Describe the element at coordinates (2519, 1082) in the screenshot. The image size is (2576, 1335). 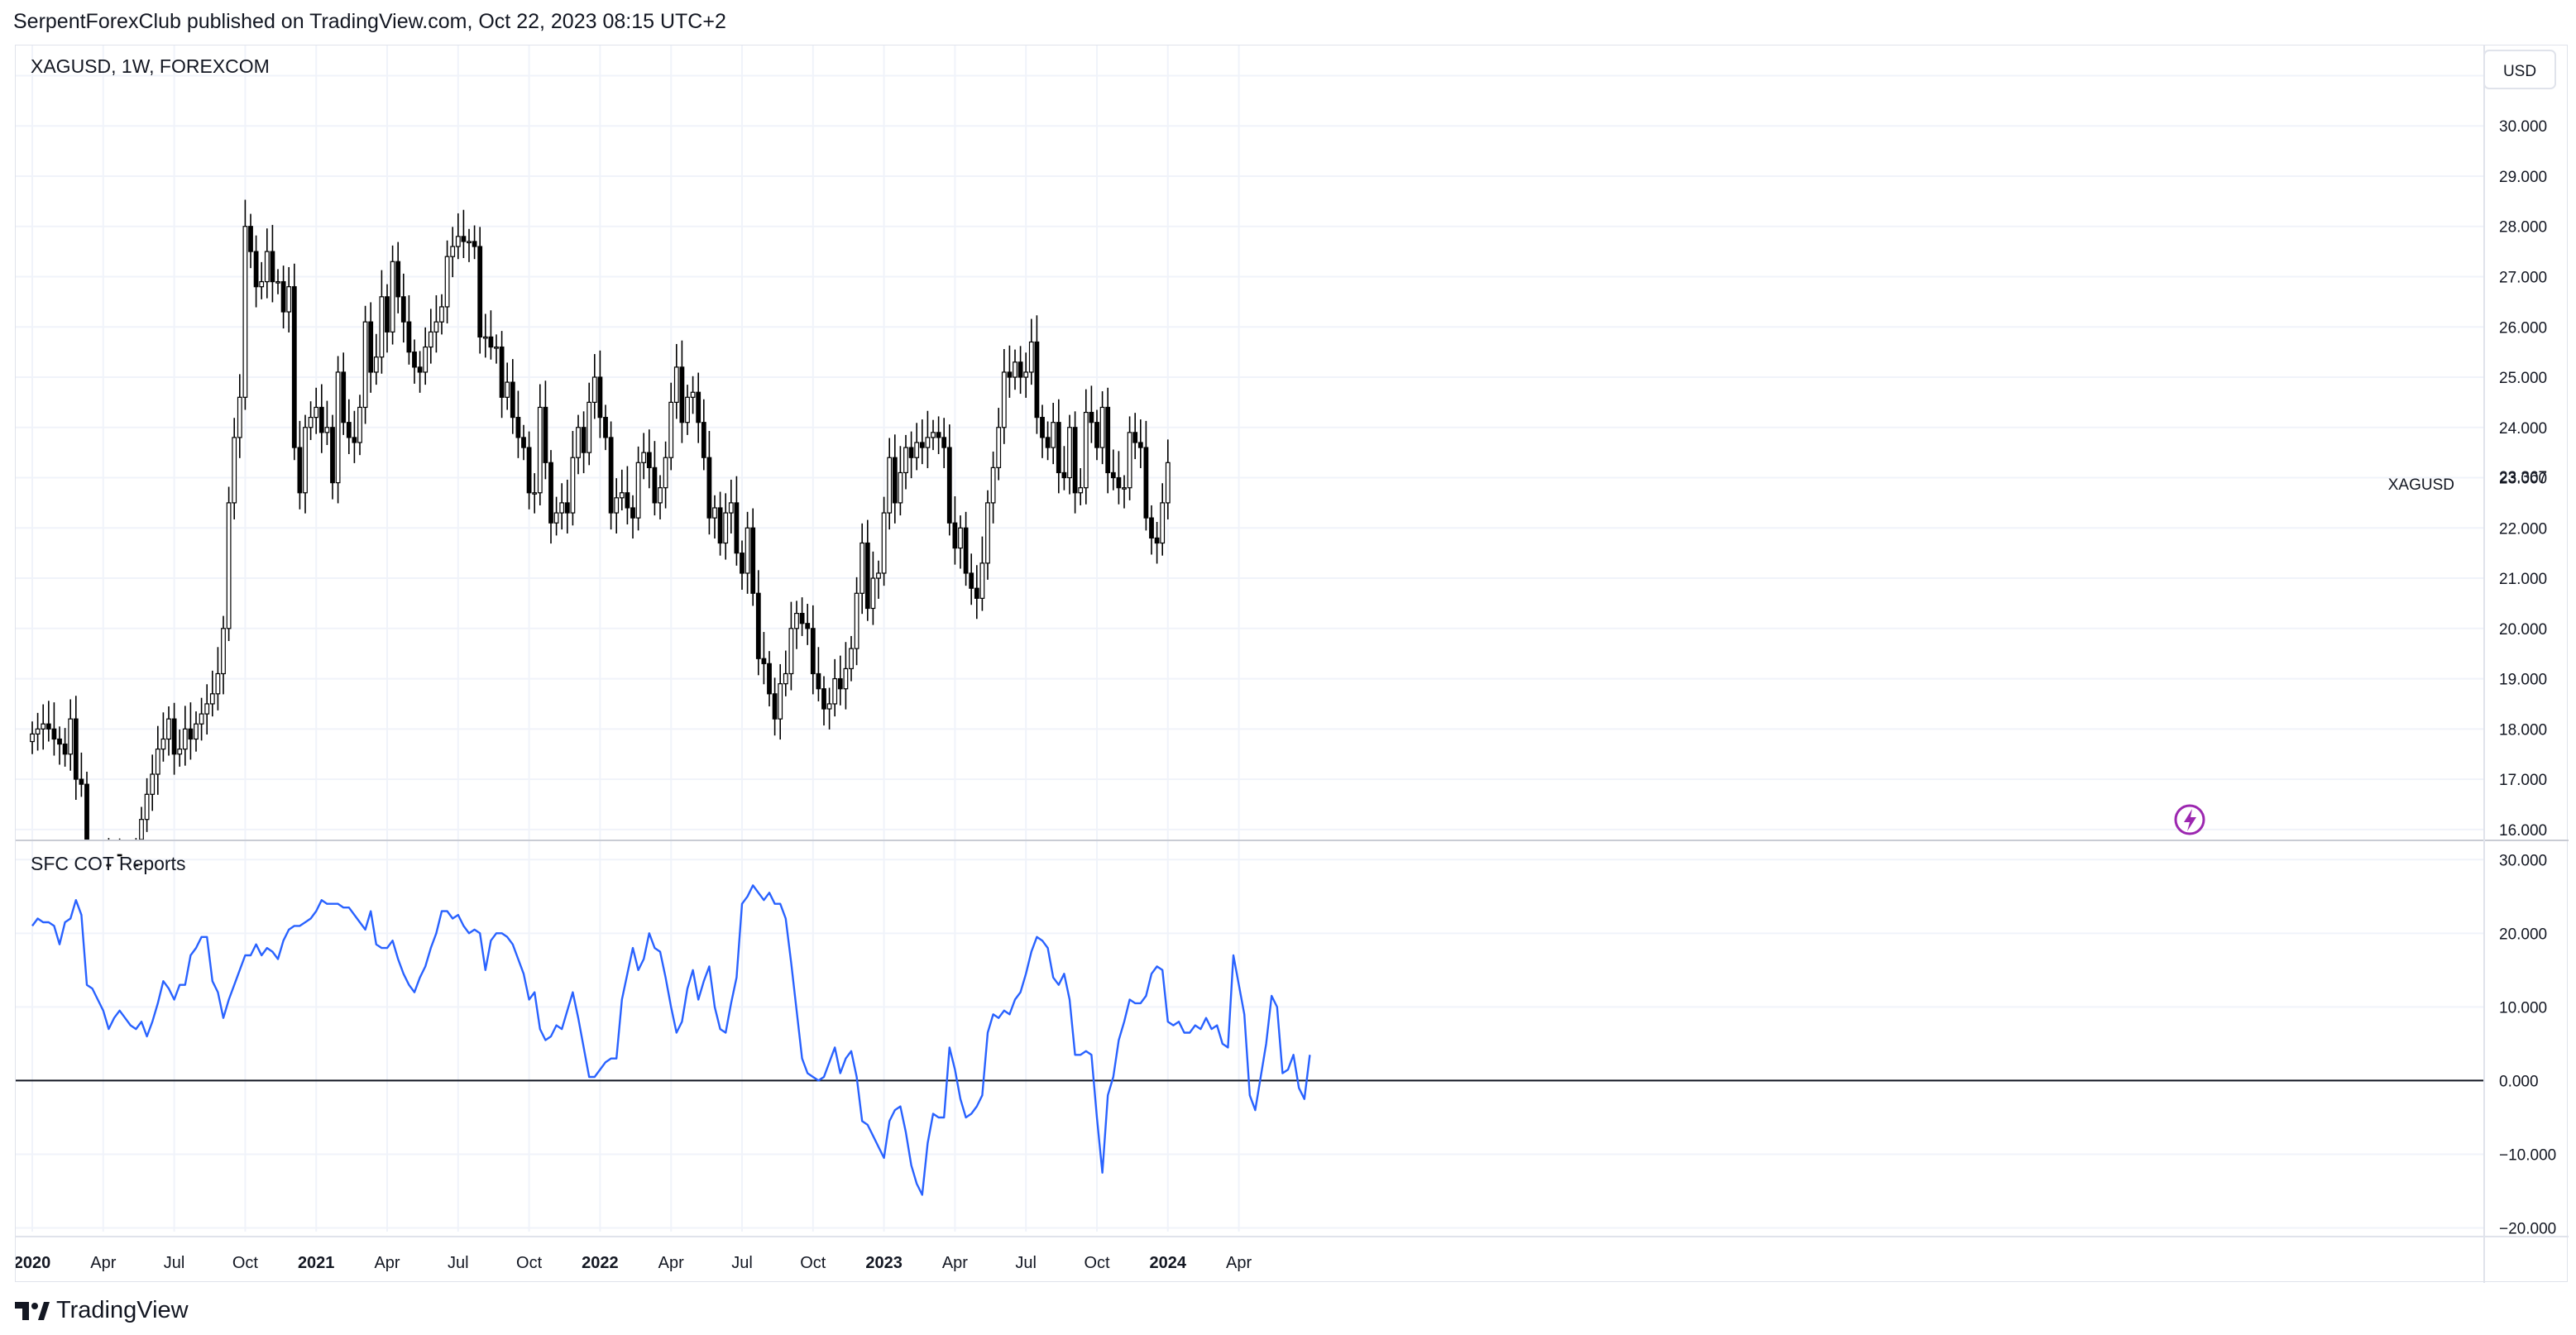
I see `sub-y-tick-label: 0.000` at that location.